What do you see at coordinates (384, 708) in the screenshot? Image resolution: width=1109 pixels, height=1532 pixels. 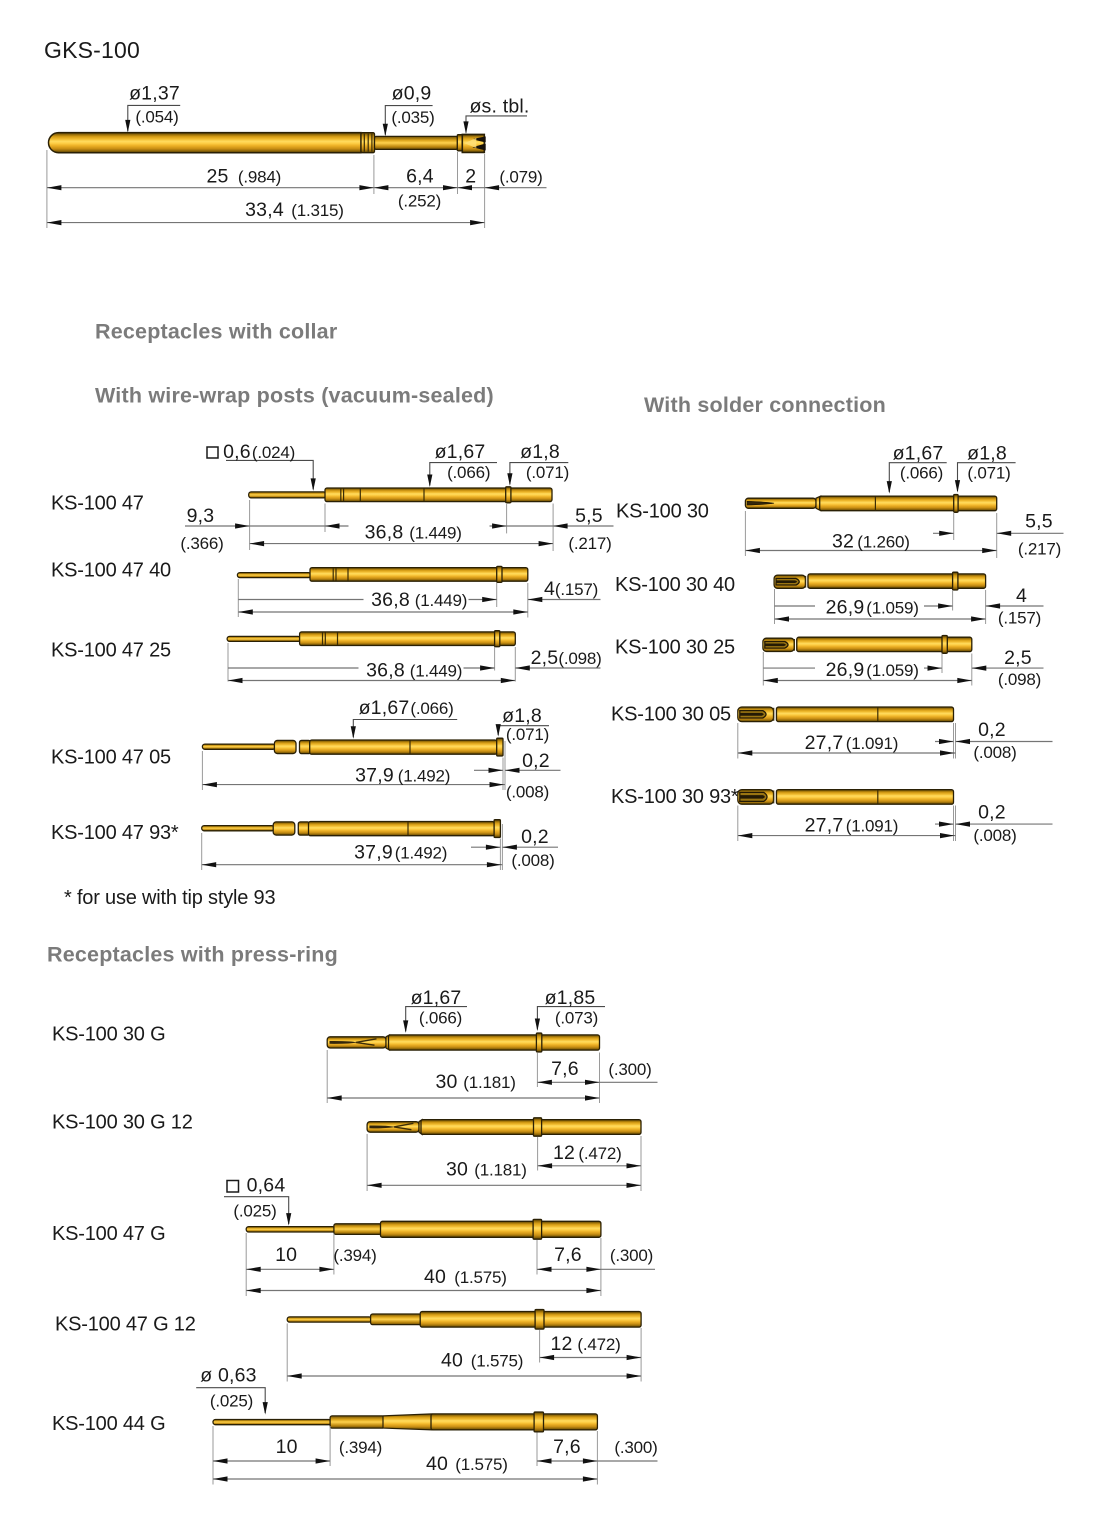 I see `ks1004705-dim-dia1-mm: ø1,67` at bounding box center [384, 708].